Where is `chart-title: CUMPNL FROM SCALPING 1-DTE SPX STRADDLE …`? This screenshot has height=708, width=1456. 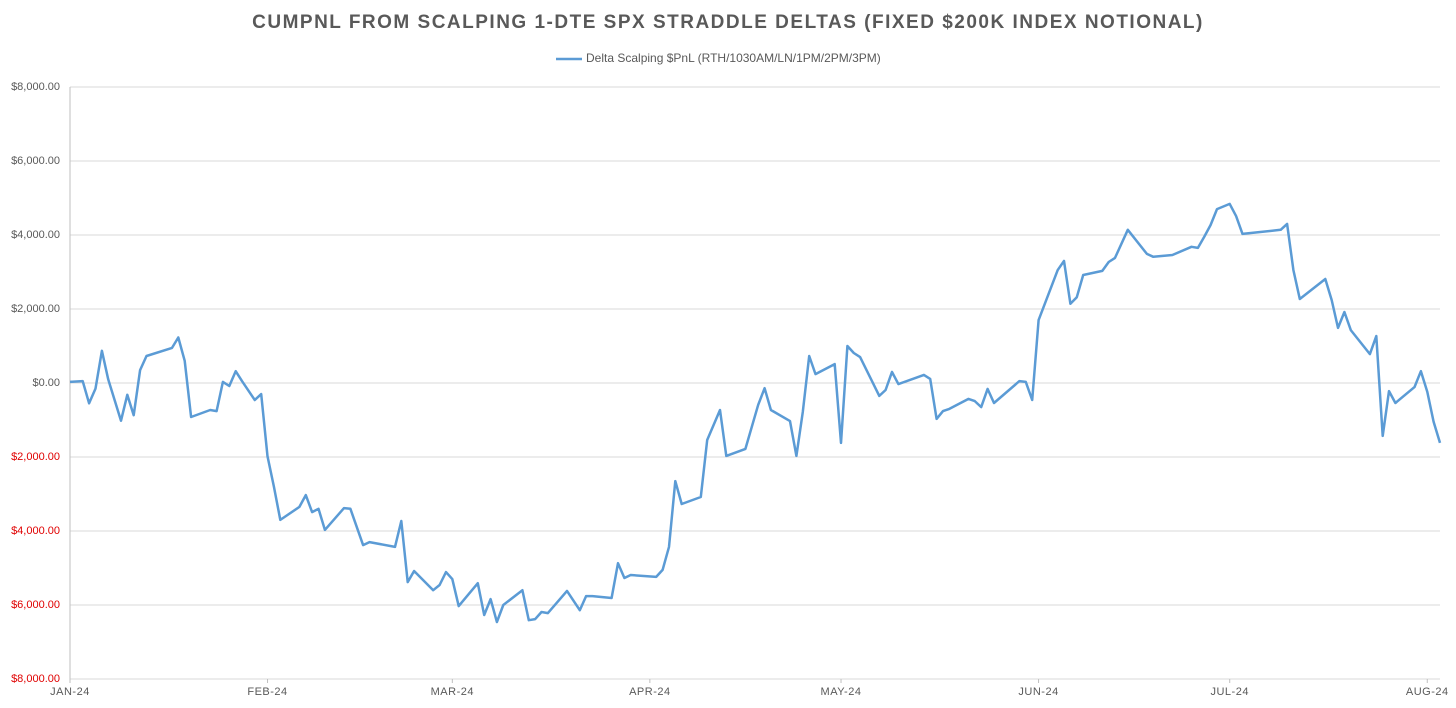
chart-title: CUMPNL FROM SCALPING 1-DTE SPX STRADDLE … is located at coordinates (728, 22).